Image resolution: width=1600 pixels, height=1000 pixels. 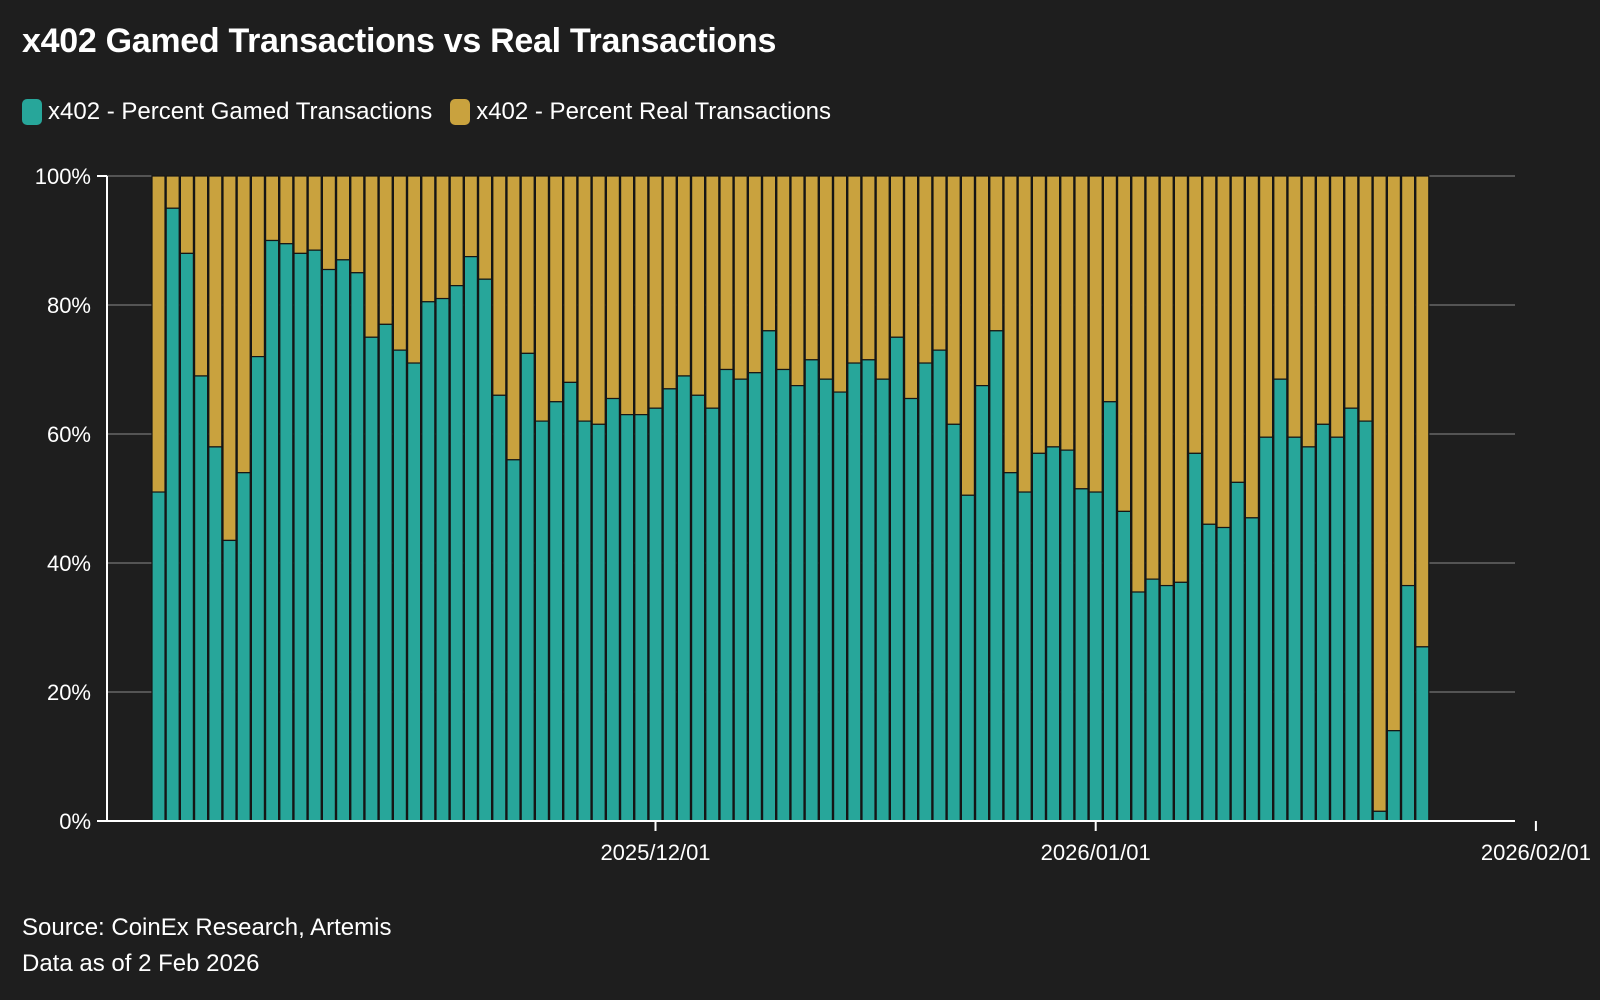 I want to click on legend-item-gamed: x402 - Percent Gamed Transactions, so click(x=227, y=112).